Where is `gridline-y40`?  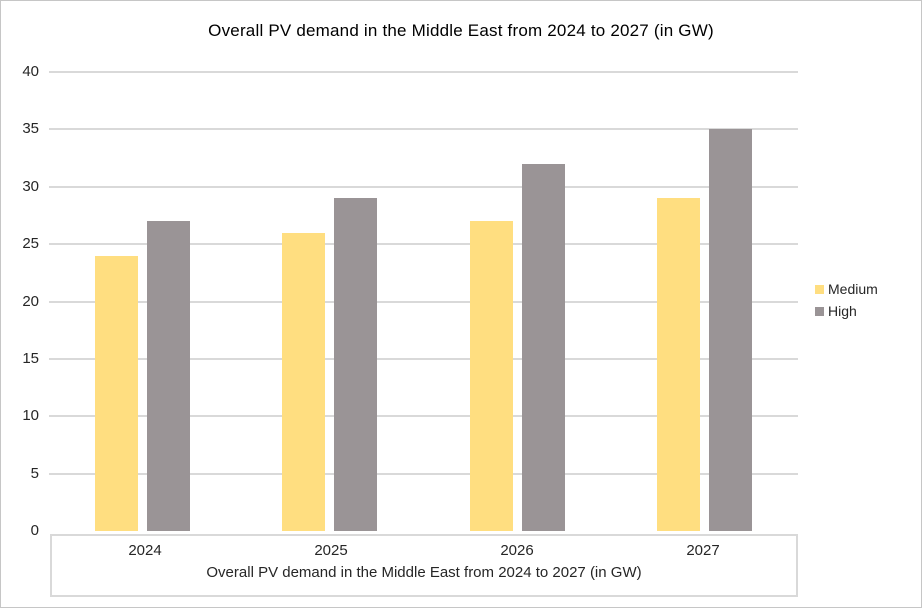 gridline-y40 is located at coordinates (423, 72).